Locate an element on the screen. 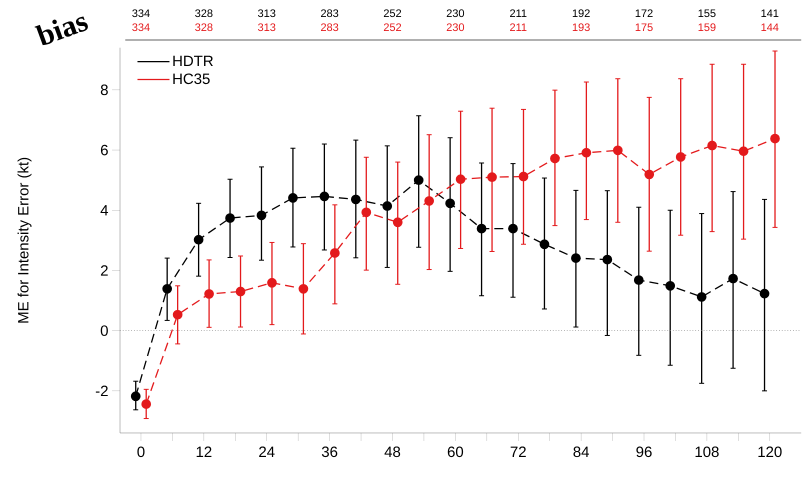 The image size is (803, 483). y-tick-label: 2 is located at coordinates (104, 270).